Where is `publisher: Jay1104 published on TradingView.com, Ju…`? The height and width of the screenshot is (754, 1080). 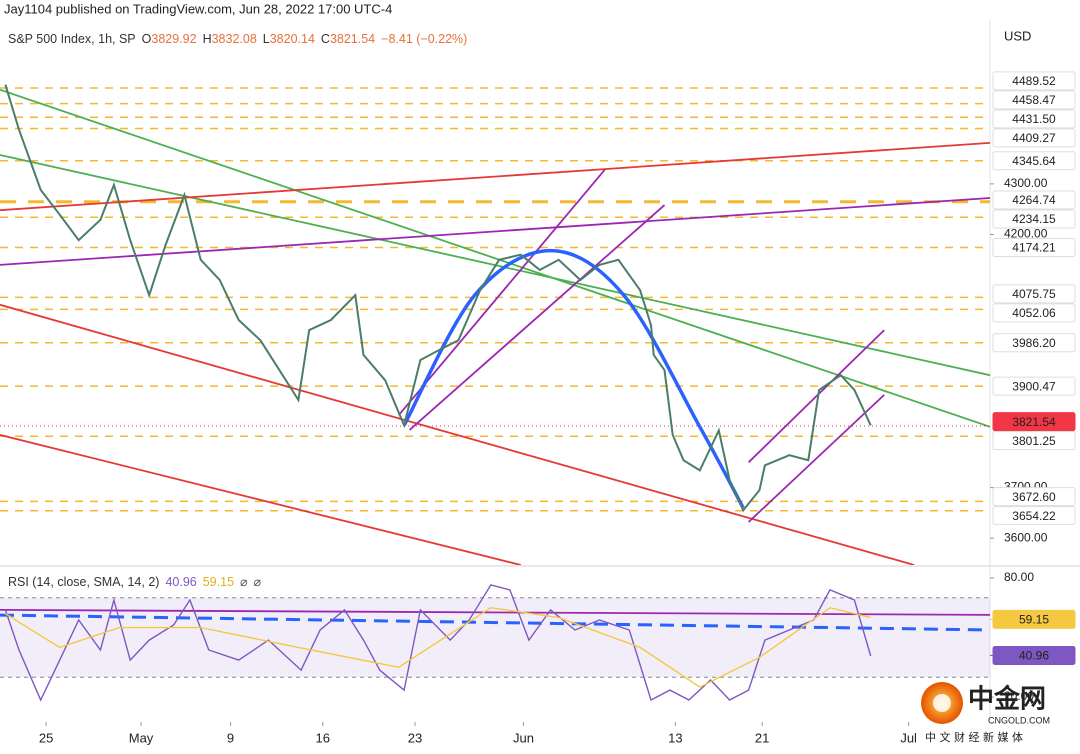
publisher: Jay1104 published on TradingView.com, Ju… is located at coordinates (198, 8).